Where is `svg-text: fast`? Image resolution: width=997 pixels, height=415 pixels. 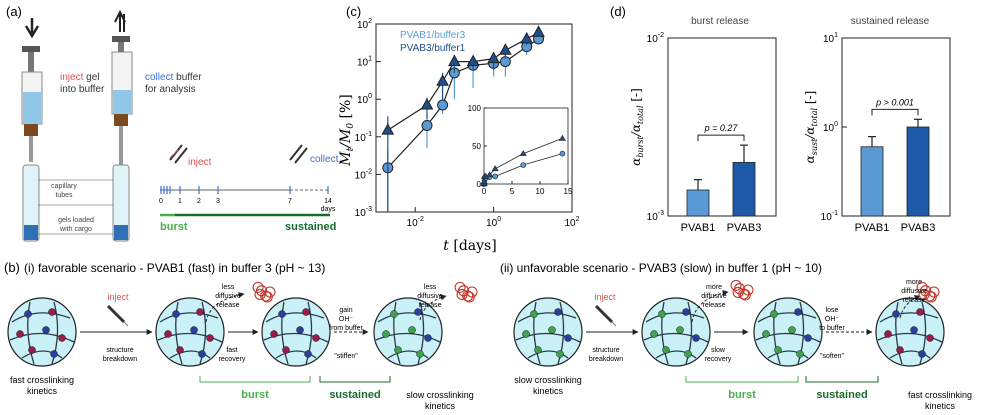
svg-text: fast is located at coordinates (231, 350).